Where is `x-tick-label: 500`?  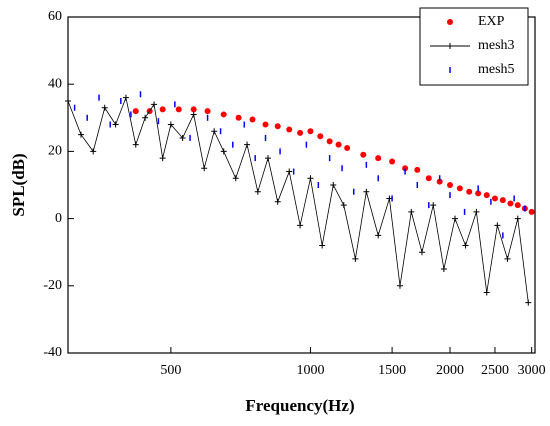 x-tick-label: 500 is located at coordinates (170, 370).